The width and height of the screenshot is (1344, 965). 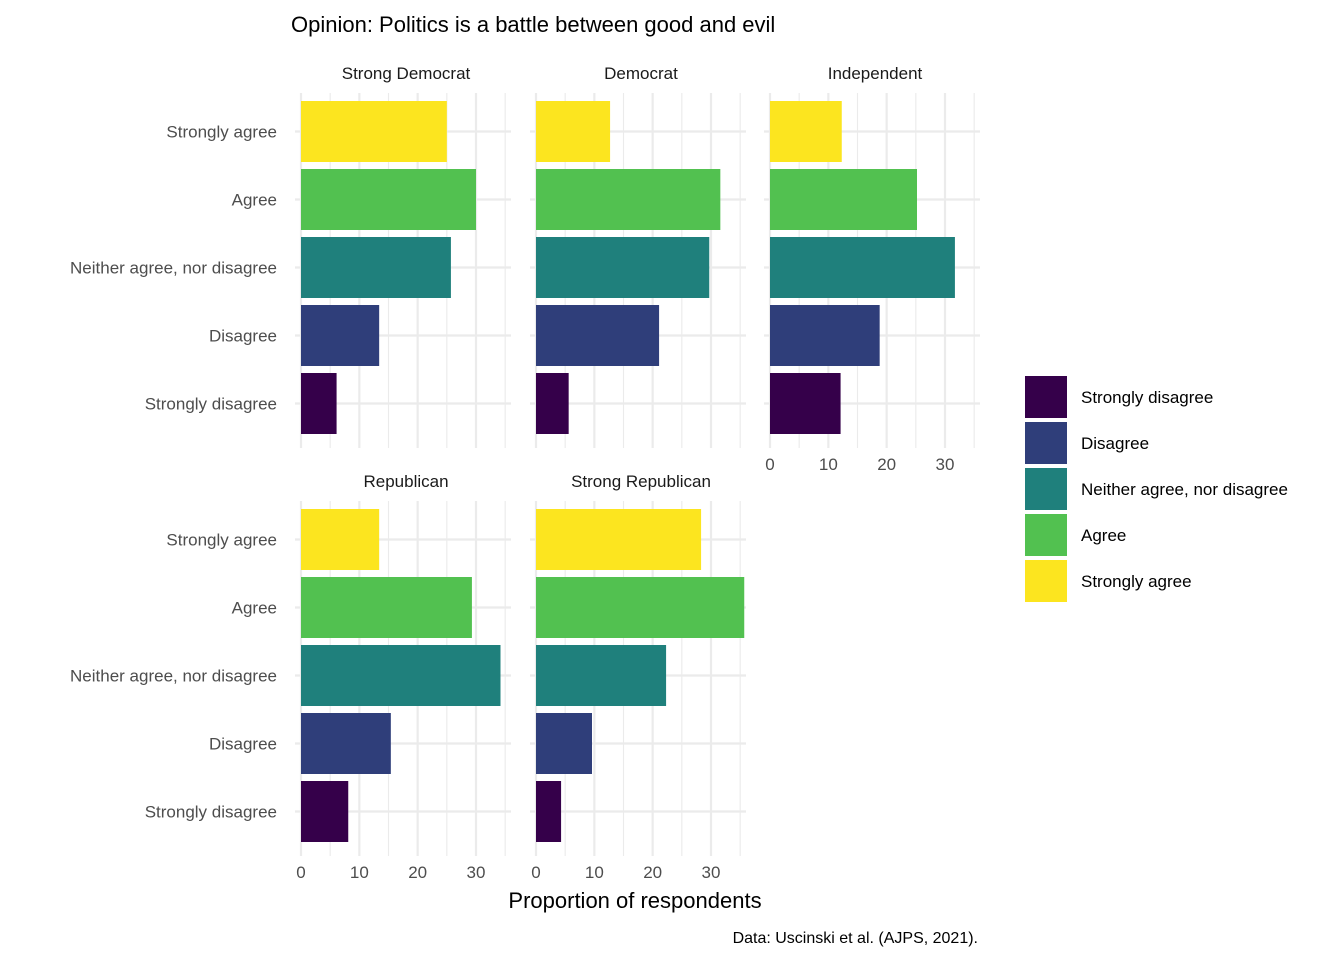 I want to click on x-tick-label-strong-republican-30: 30, so click(x=711, y=872).